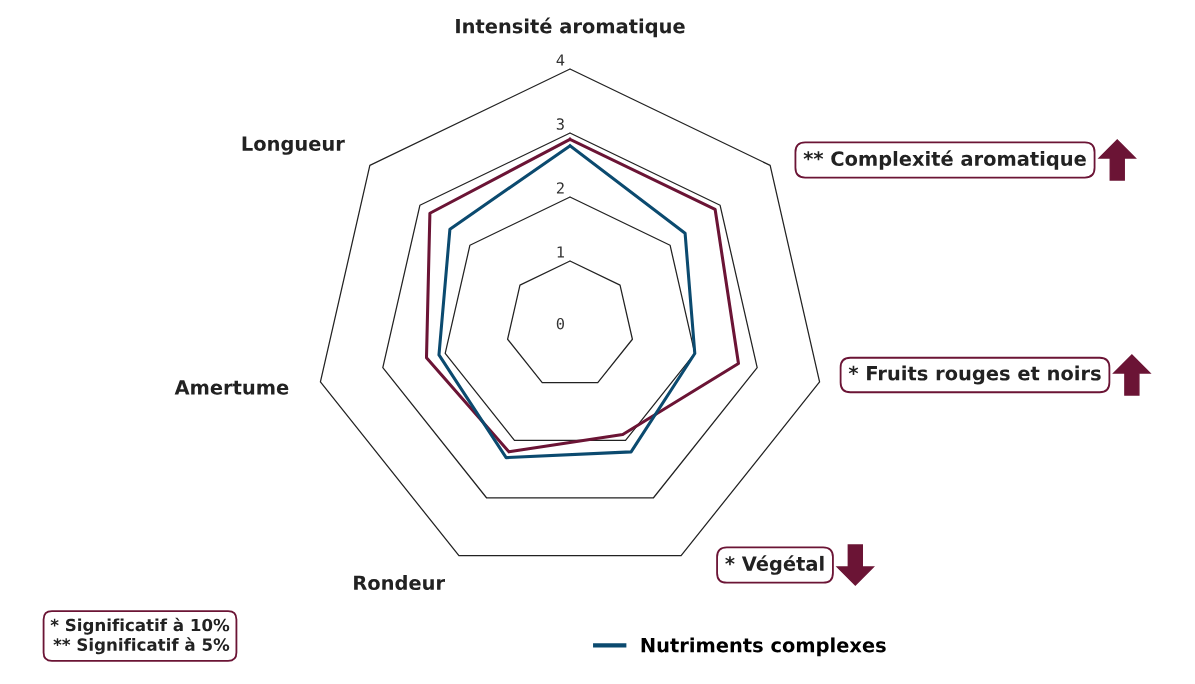 The width and height of the screenshot is (1195, 684). Describe the element at coordinates (560, 124) in the screenshot. I see `y-tick-label: 3` at that location.